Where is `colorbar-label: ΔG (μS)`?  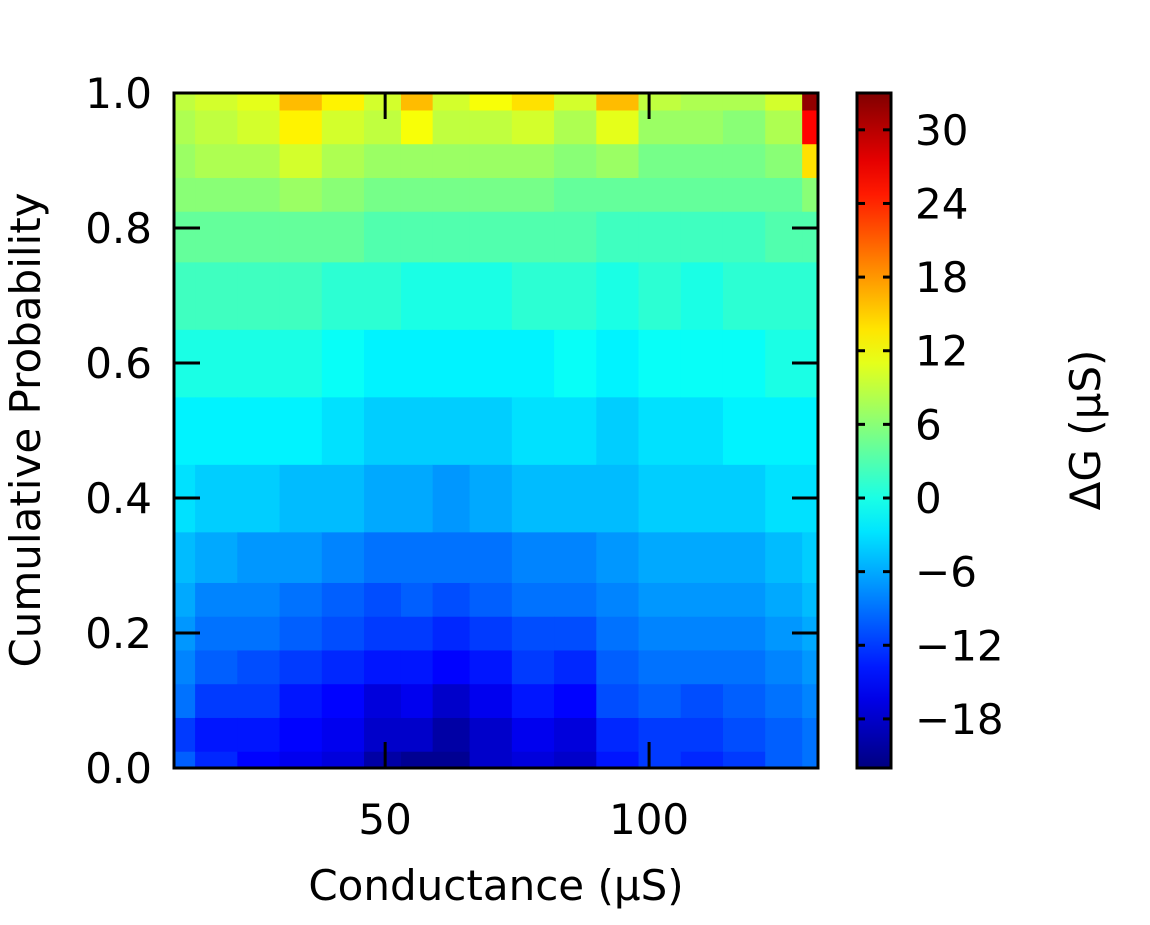
colorbar-label: ΔG (μS) is located at coordinates (1085, 430).